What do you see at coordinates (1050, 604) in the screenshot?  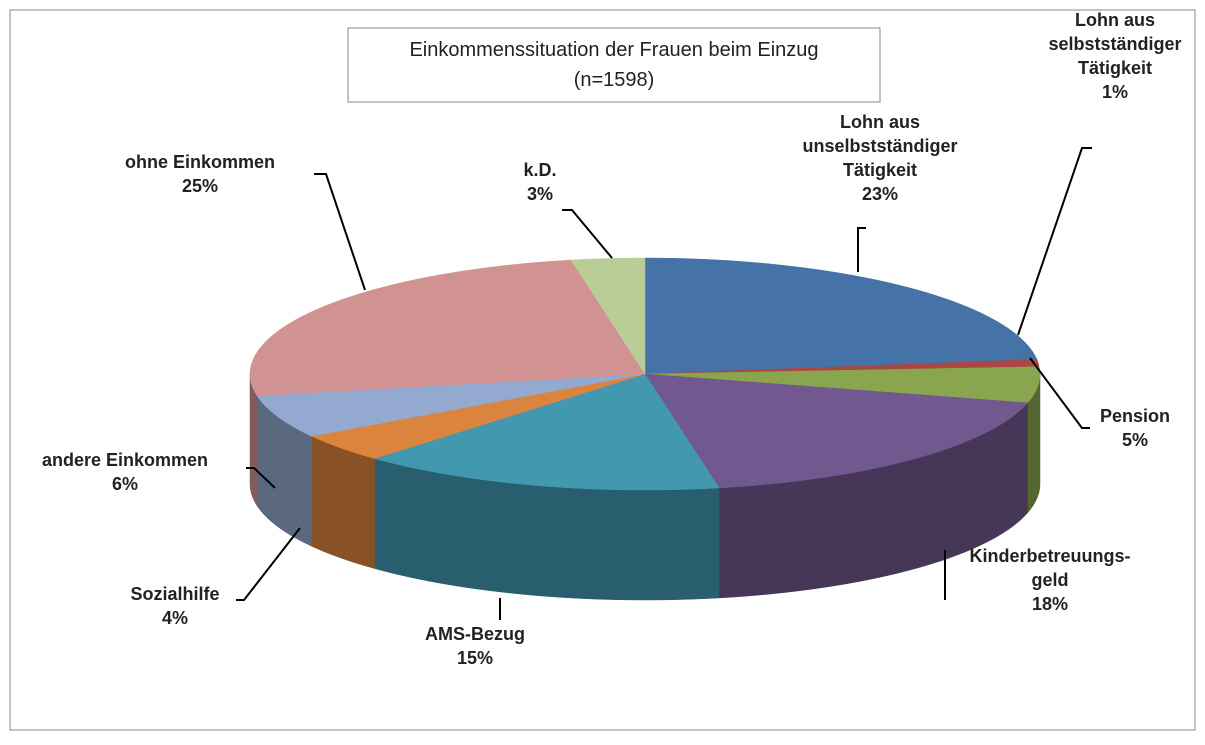 I see `value-label: 18%` at bounding box center [1050, 604].